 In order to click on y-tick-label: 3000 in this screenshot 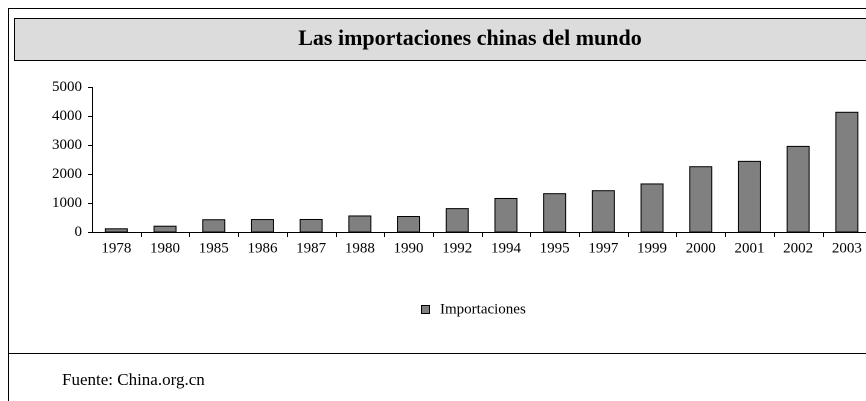, I will do `click(67, 145)`.